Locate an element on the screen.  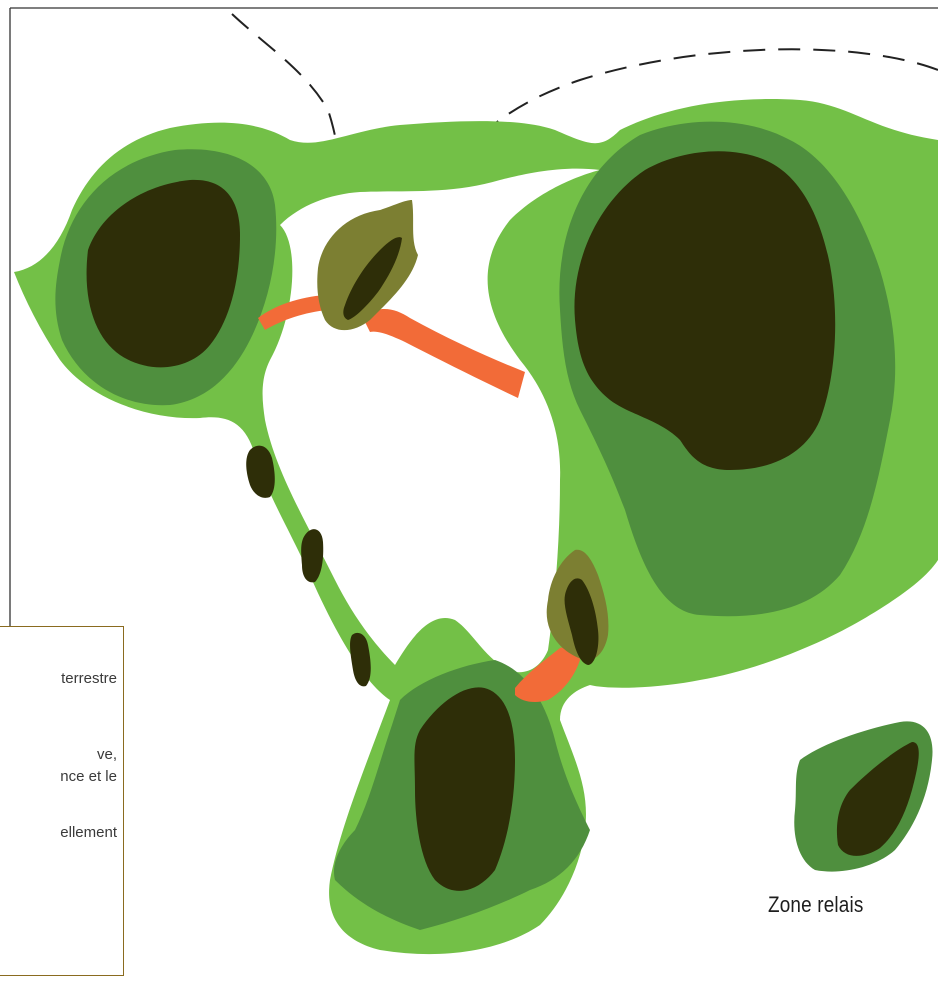
habitat-bottom-core is located at coordinates (464, 789).